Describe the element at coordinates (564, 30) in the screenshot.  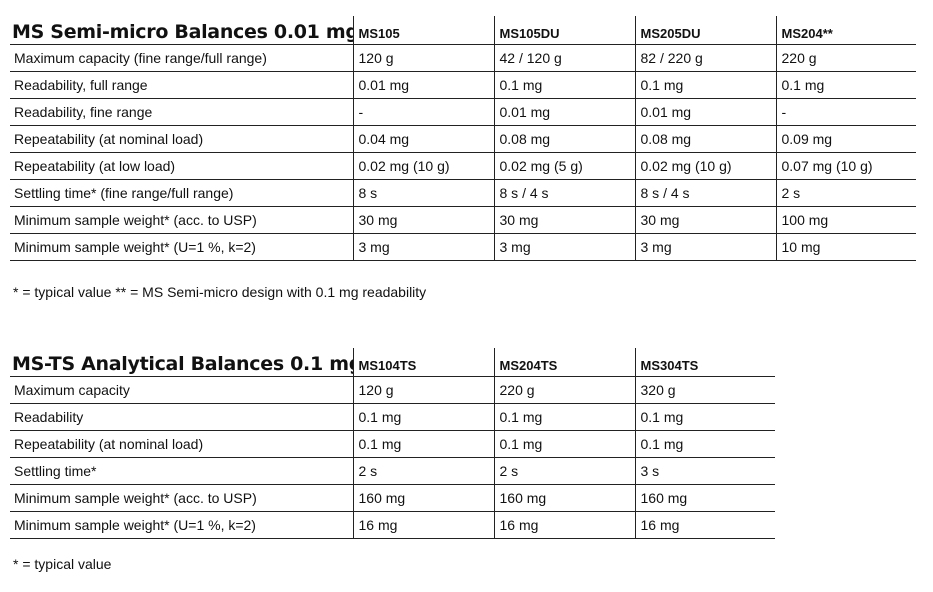
I see `model-header: MS105DU` at that location.